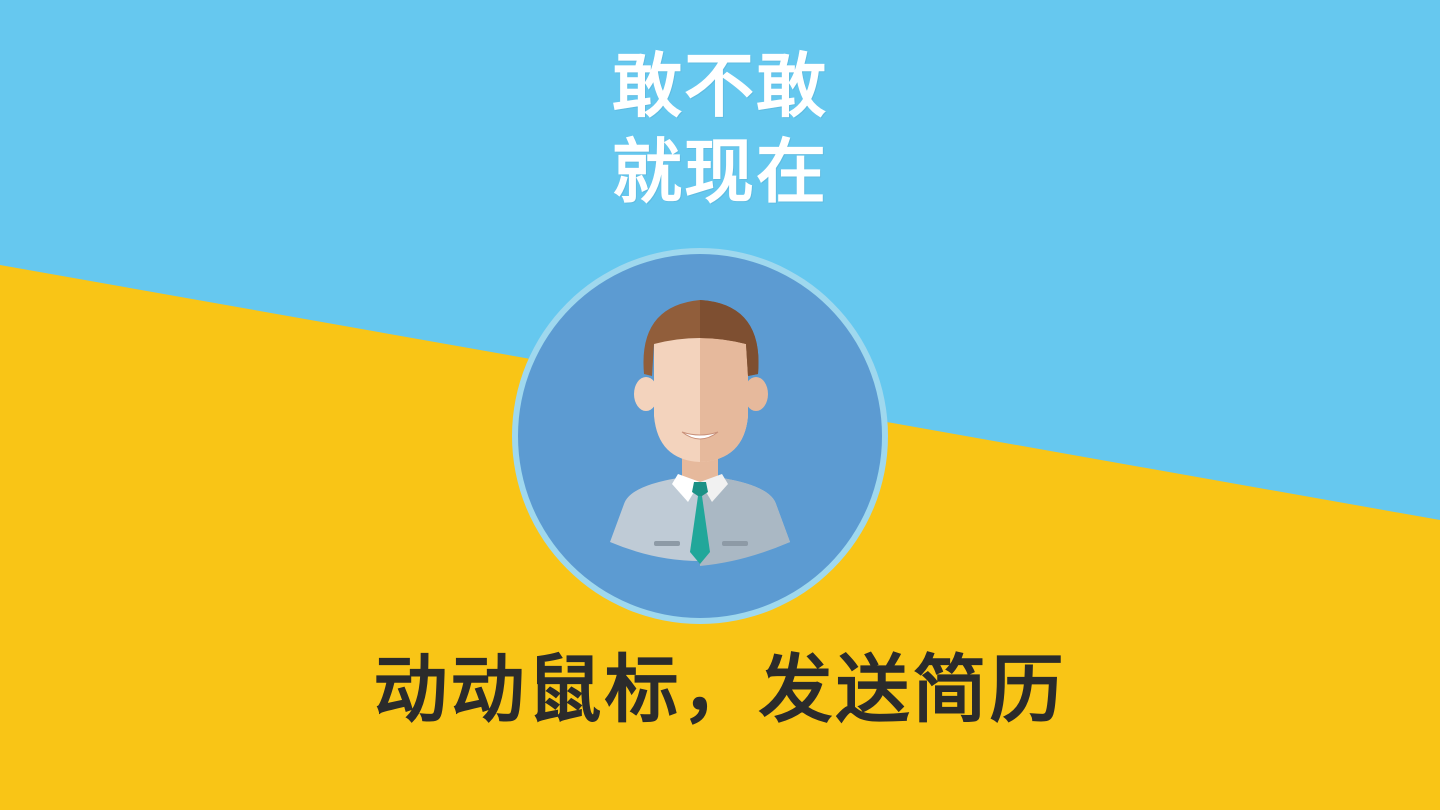  What do you see at coordinates (720, 172) in the screenshot?
I see `title-line-2: 就现在` at bounding box center [720, 172].